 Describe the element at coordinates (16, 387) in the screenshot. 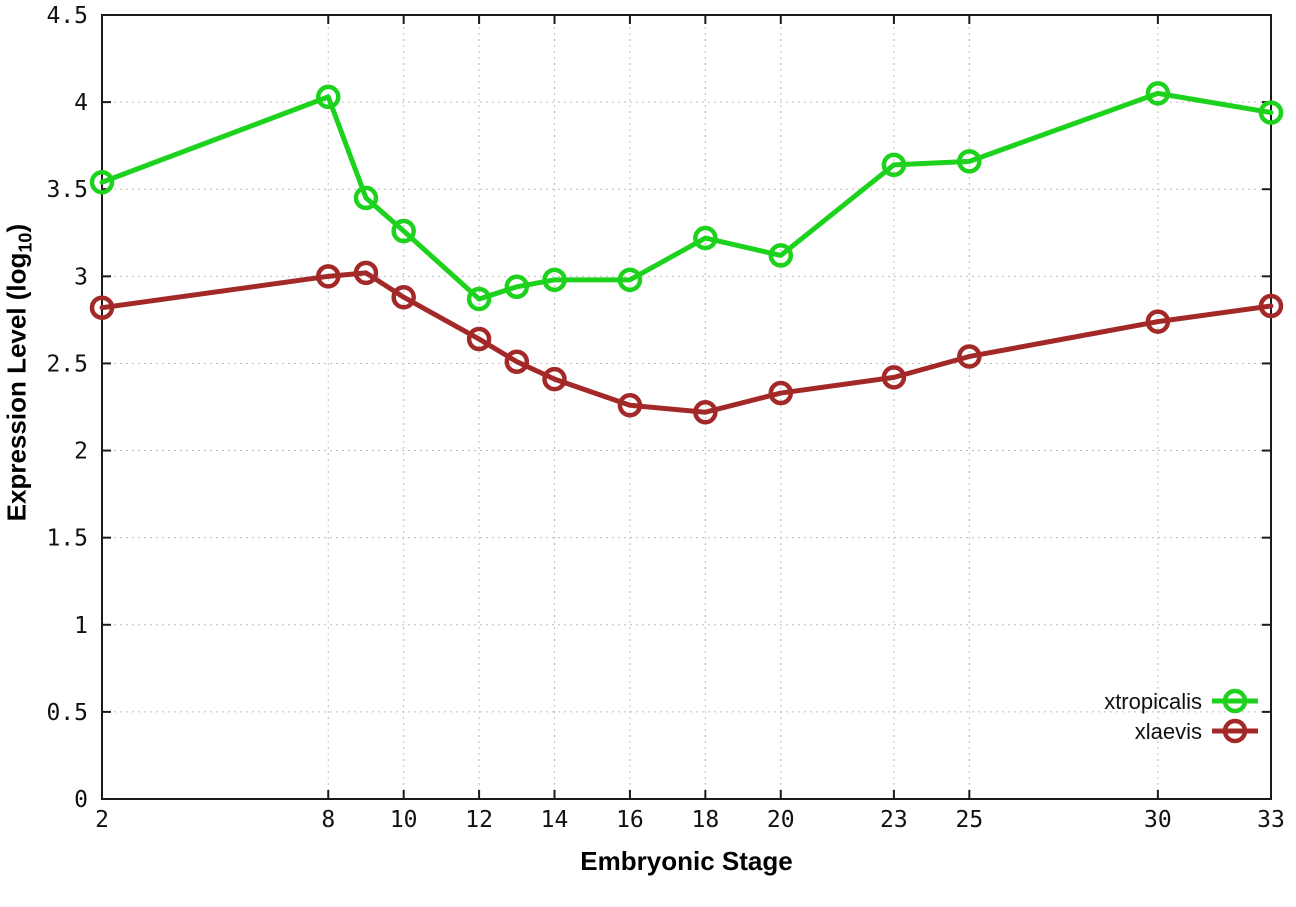

I see `y-axis-title-main: Expression Level (log` at that location.